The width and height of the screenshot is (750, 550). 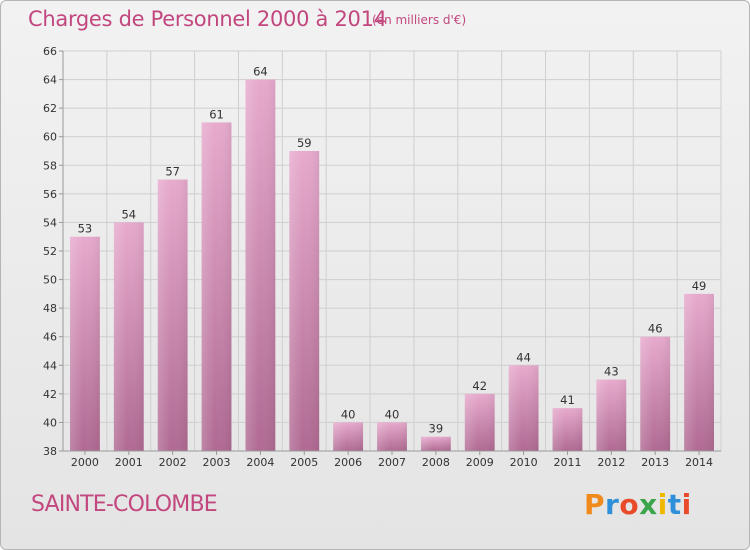 What do you see at coordinates (304, 462) in the screenshot?
I see `x-tick-label: 2005` at bounding box center [304, 462].